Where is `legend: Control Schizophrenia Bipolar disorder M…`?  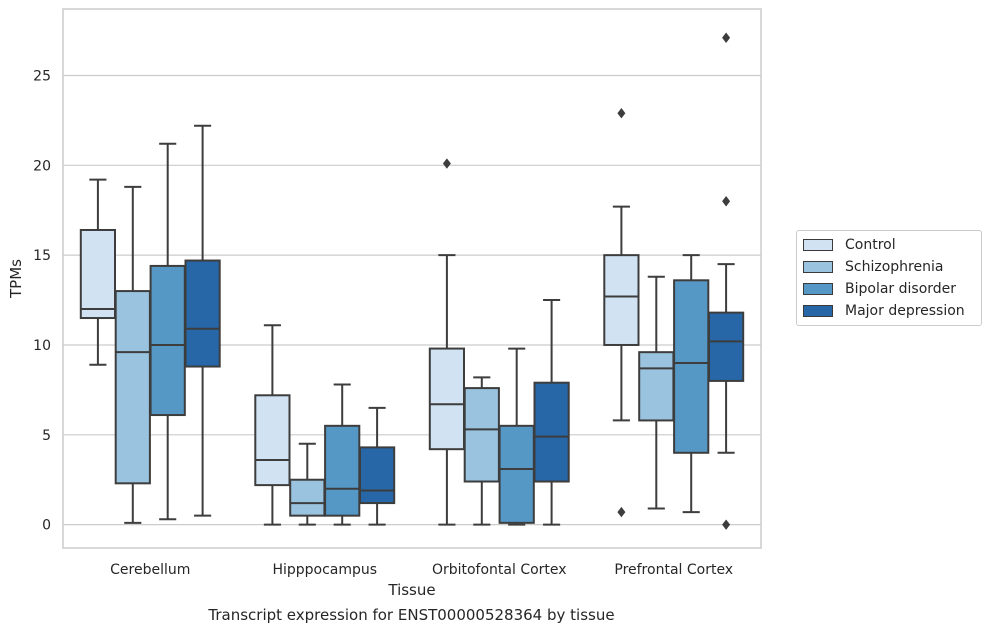
legend: Control Schizophrenia Bipolar disorder M… is located at coordinates (889, 278).